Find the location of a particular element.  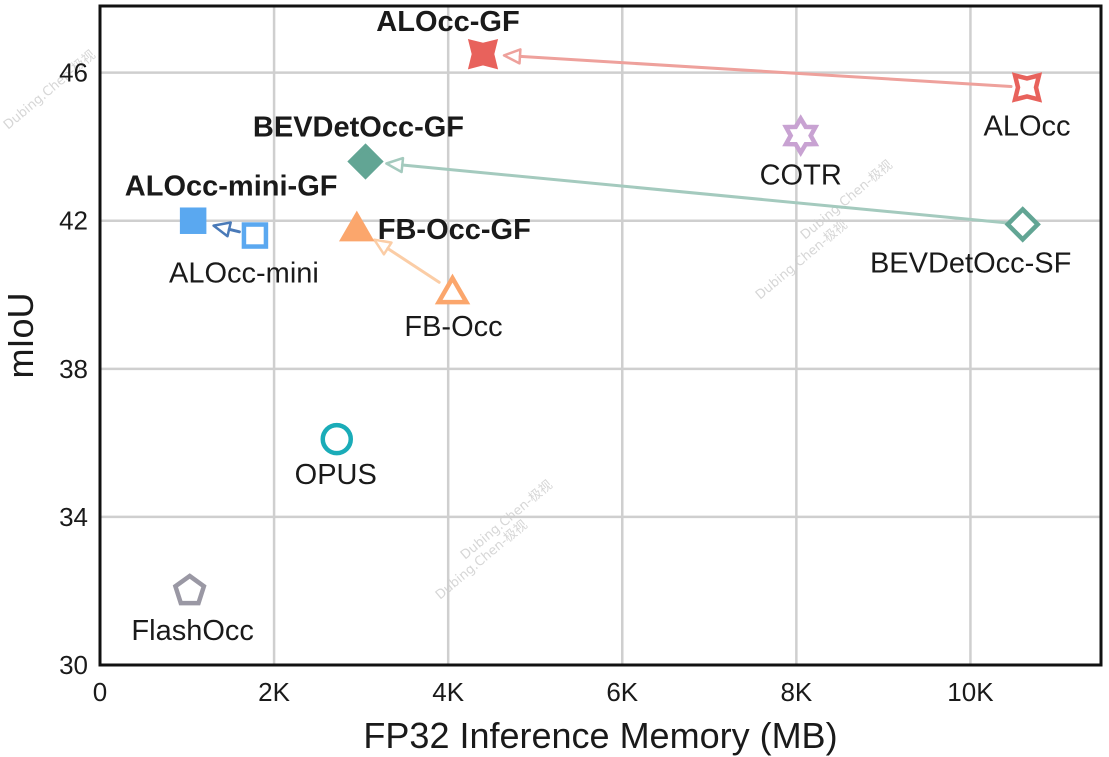

label-opus: OPUS is located at coordinates (336, 475).